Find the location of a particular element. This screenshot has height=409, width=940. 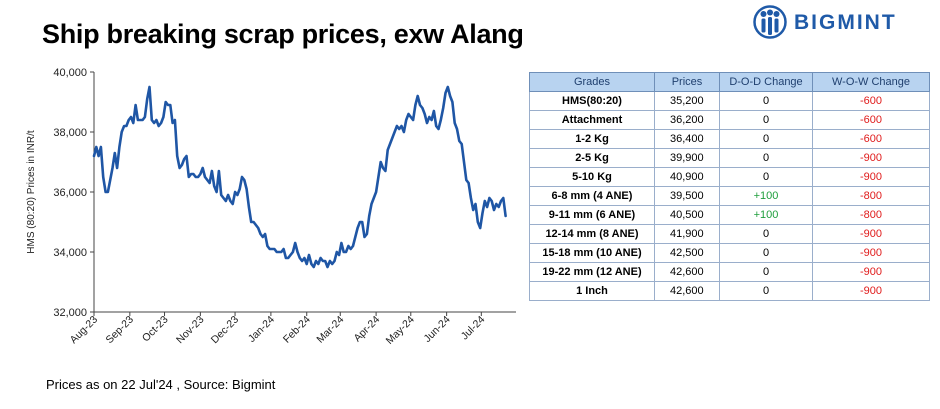

price-cell: 40,500 is located at coordinates (687, 215).